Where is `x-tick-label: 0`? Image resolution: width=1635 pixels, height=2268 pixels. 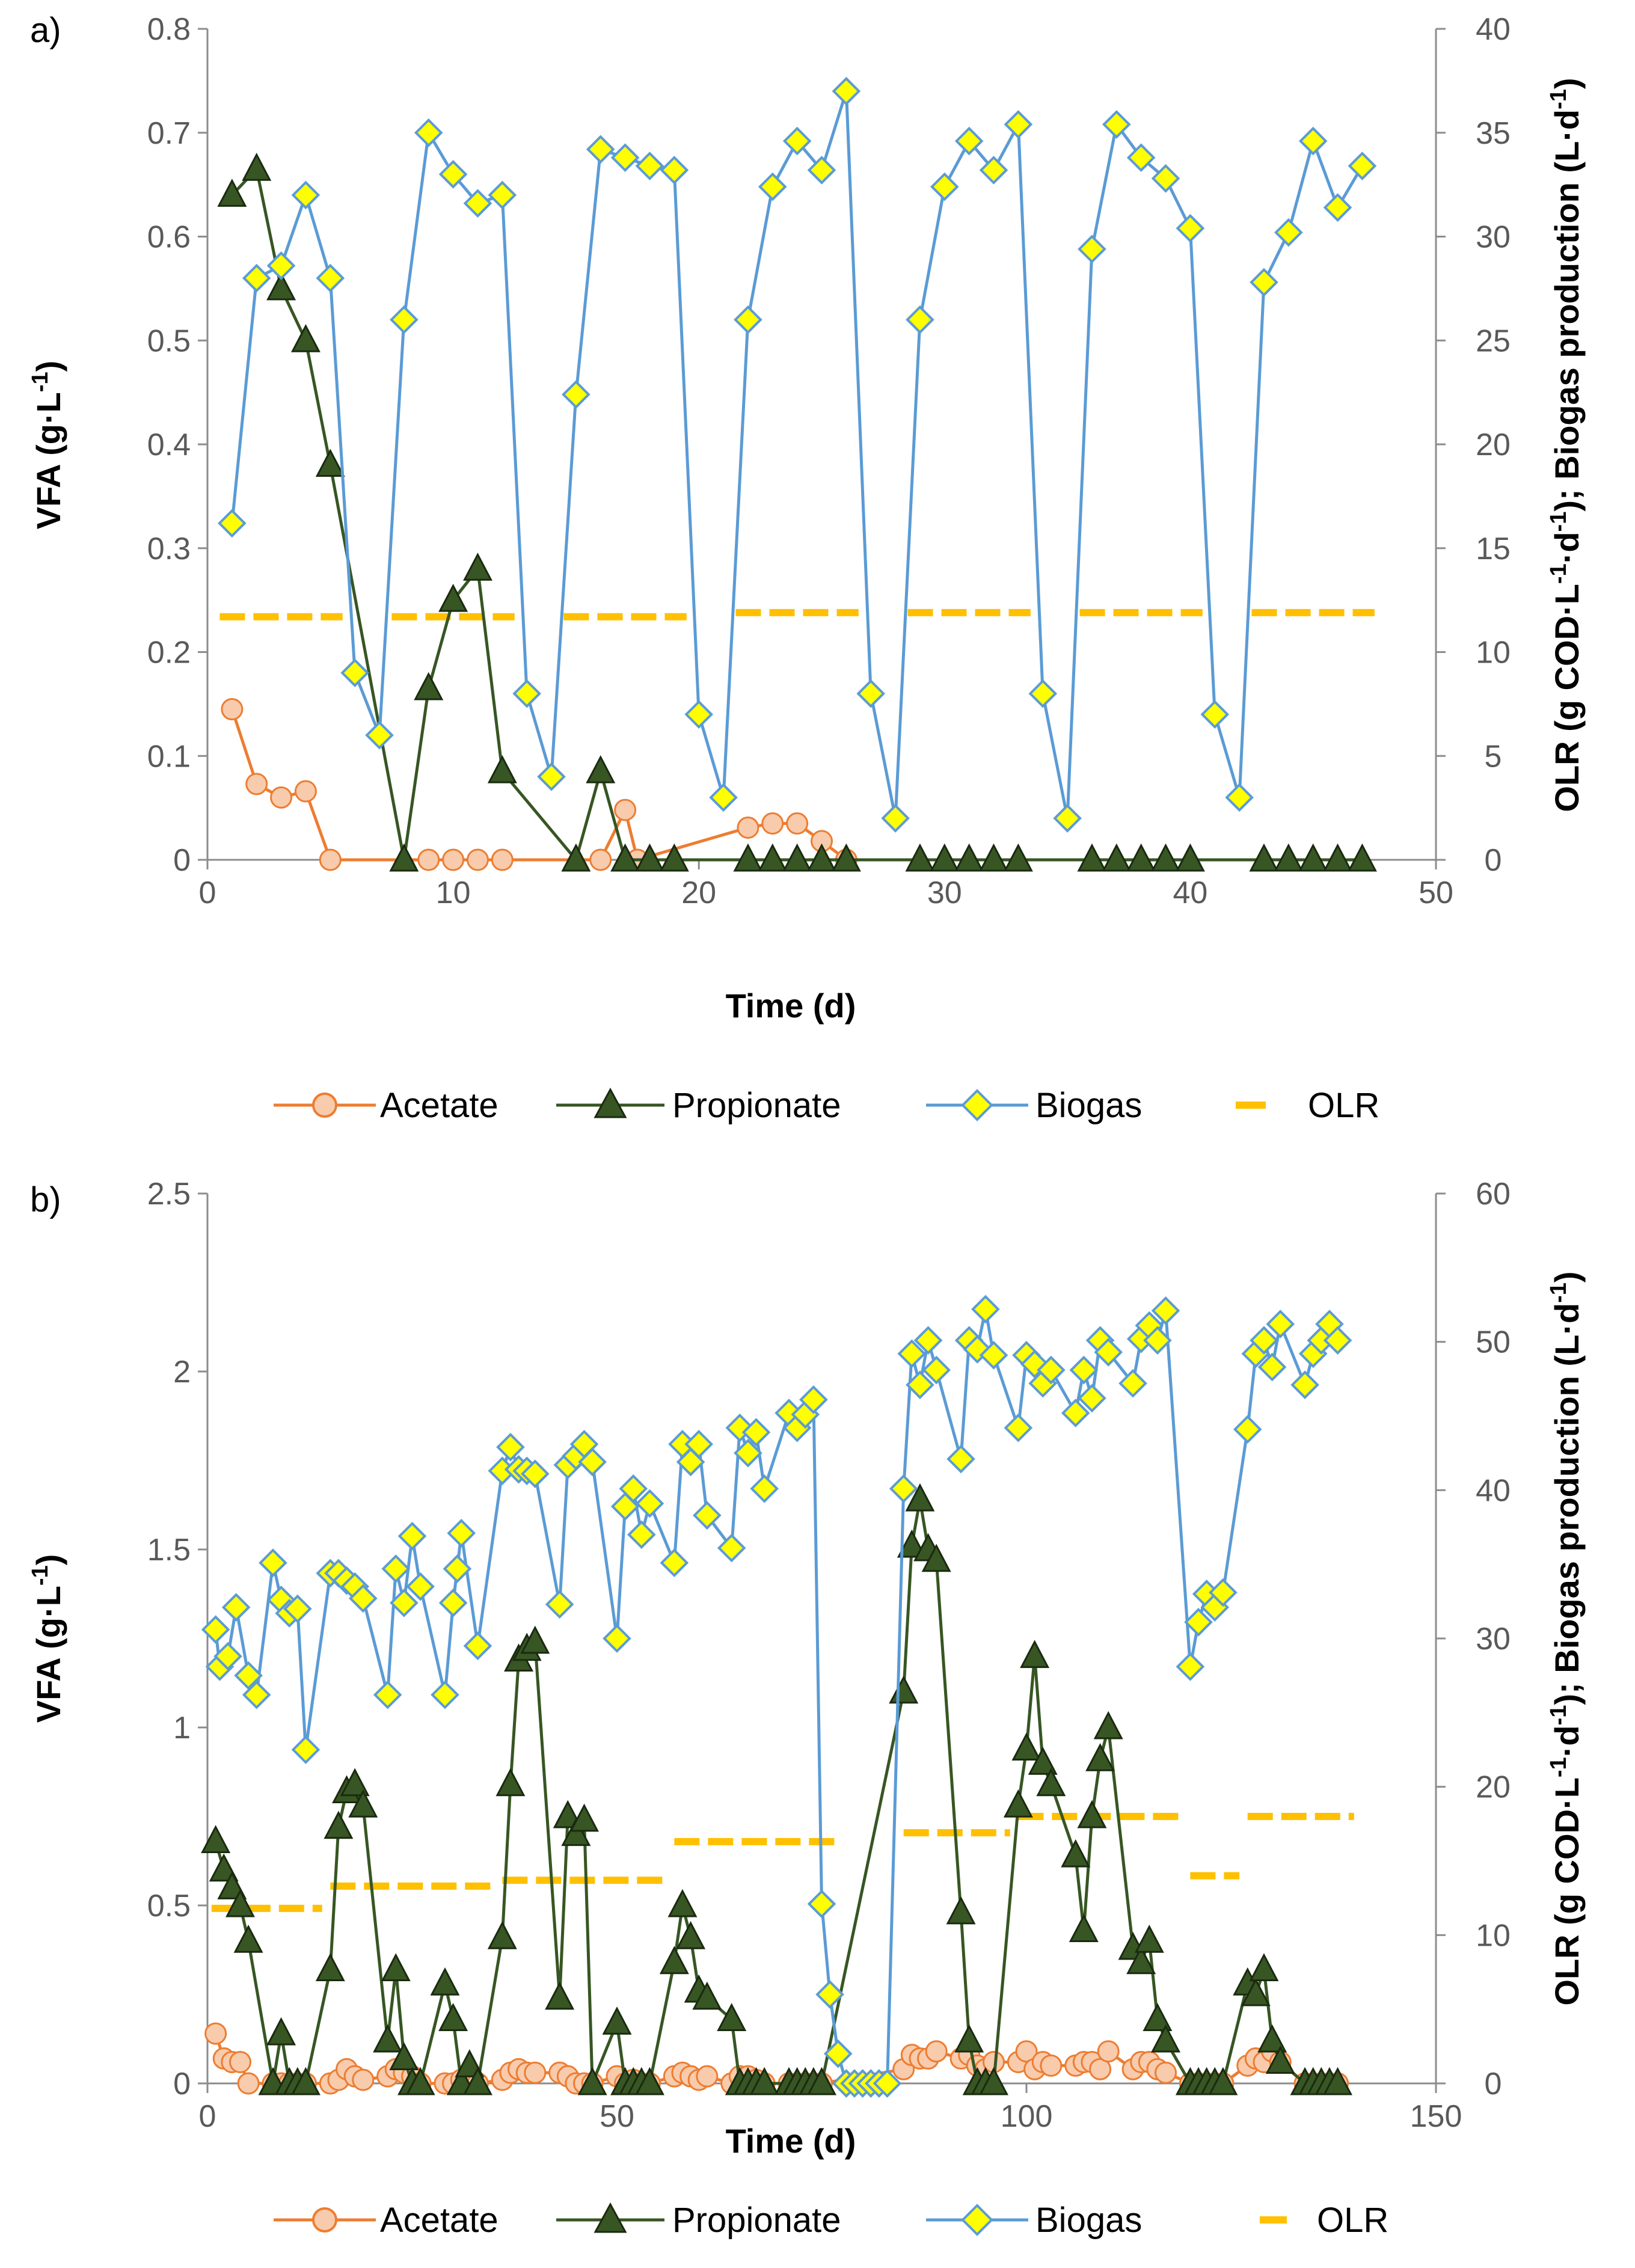 x-tick-label: 0 is located at coordinates (207, 2116).